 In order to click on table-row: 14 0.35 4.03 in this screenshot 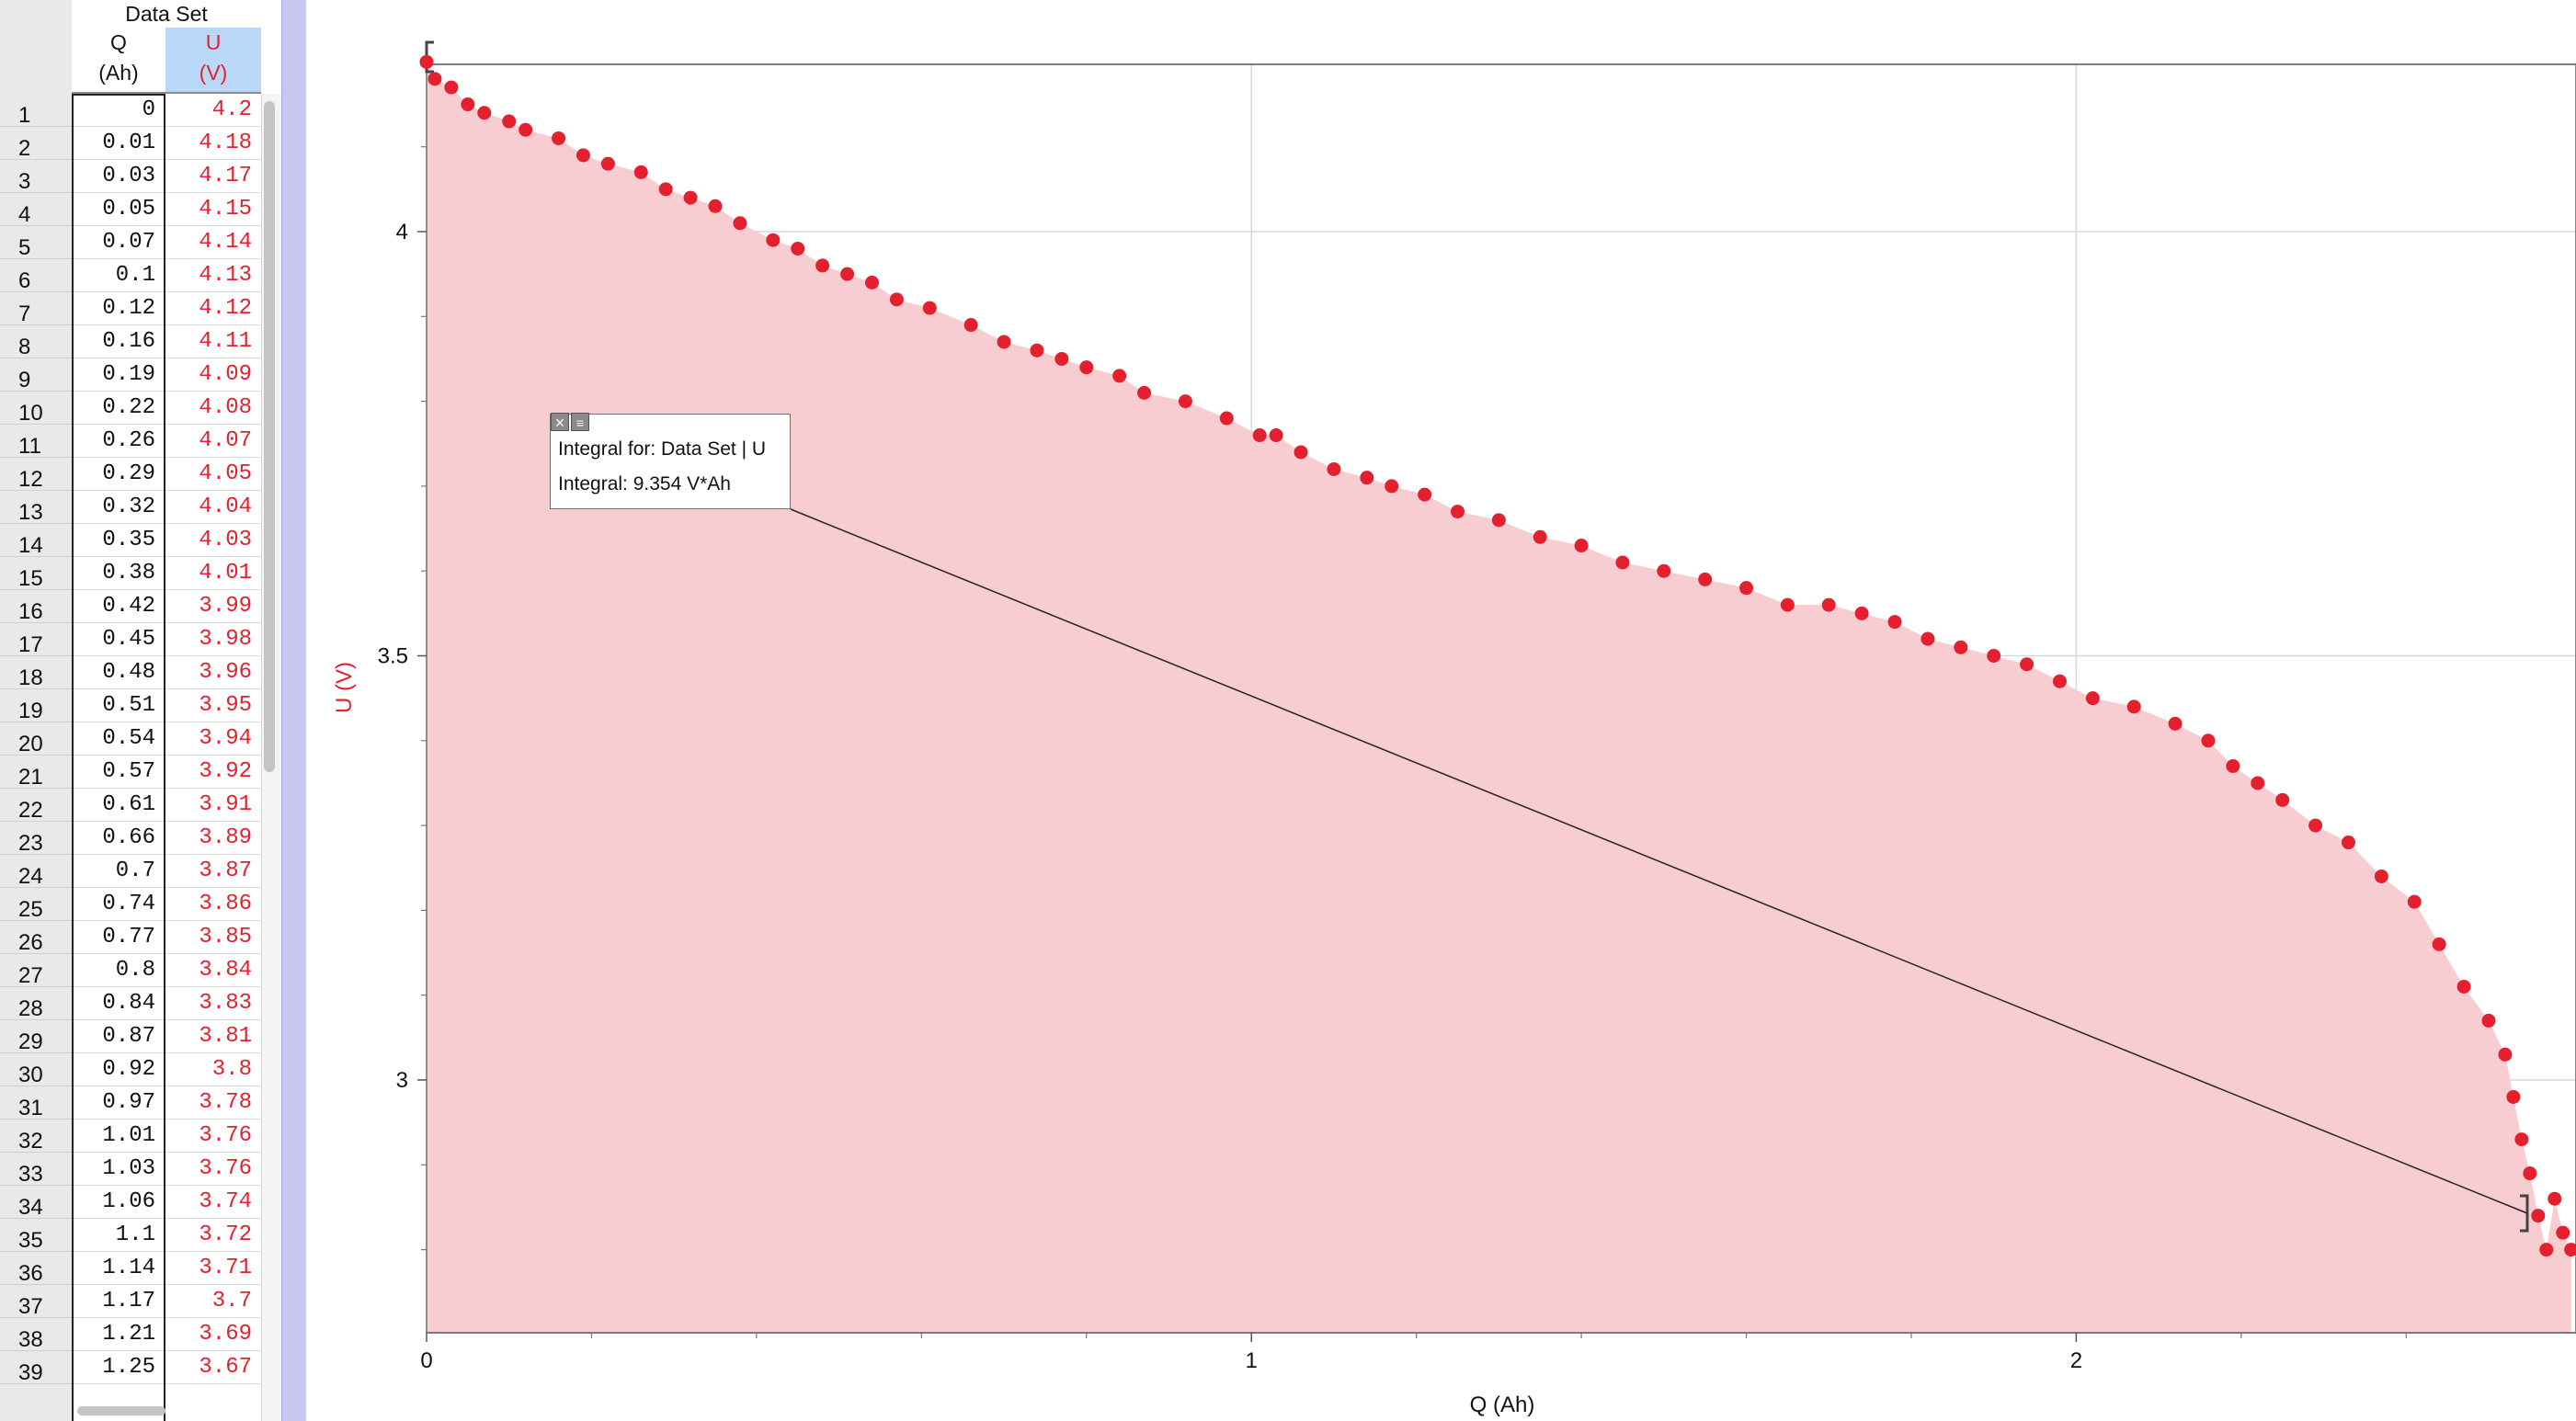, I will do `click(130, 541)`.